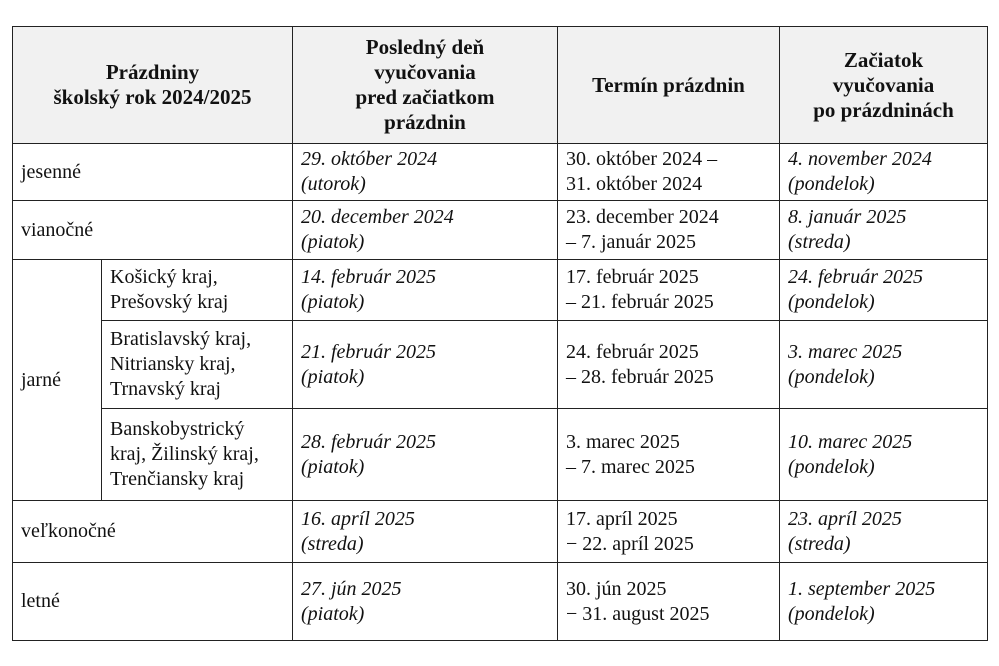  I want to click on region-cell: Košický kraj, Prešovský kraj, so click(197, 290).